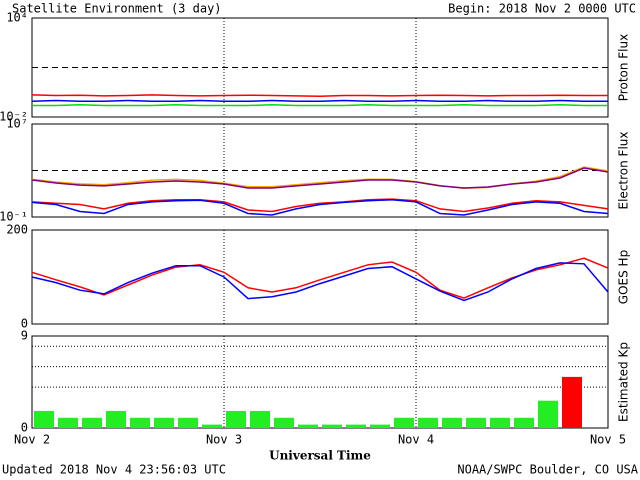 This screenshot has height=480, width=640. Describe the element at coordinates (17, 230) in the screenshot. I see `y-tick-label: 200` at that location.